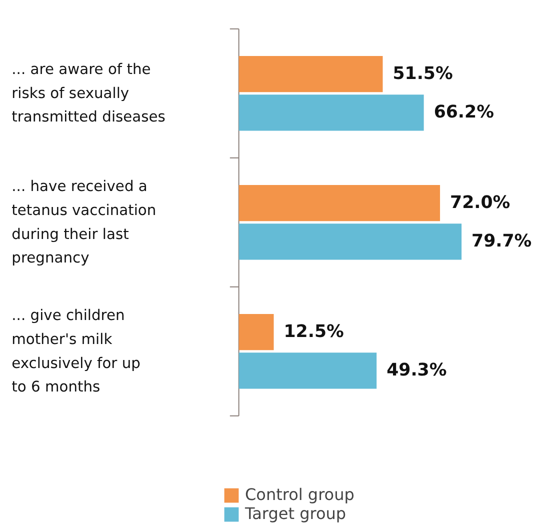 The image size is (539, 525). I want to click on data-label: 66.2%, so click(464, 112).